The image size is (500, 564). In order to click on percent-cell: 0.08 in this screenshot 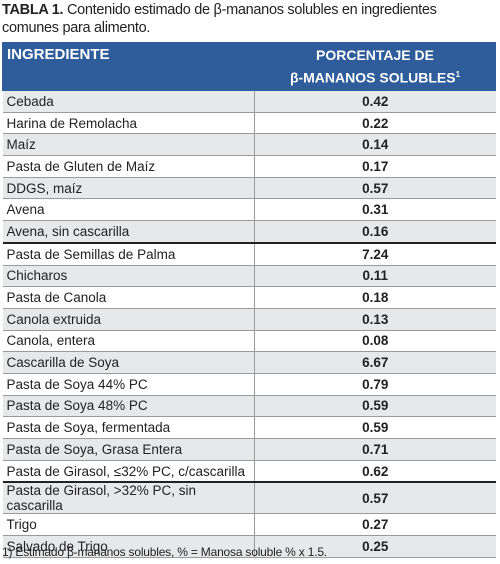, I will do `click(375, 341)`.